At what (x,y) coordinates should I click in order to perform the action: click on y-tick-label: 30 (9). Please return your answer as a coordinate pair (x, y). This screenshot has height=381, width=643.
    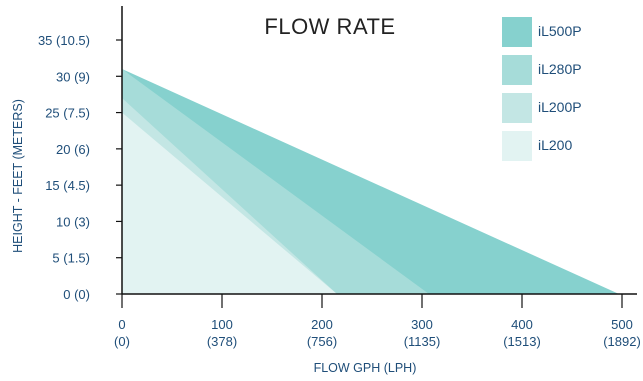
    Looking at the image, I should click on (73, 76).